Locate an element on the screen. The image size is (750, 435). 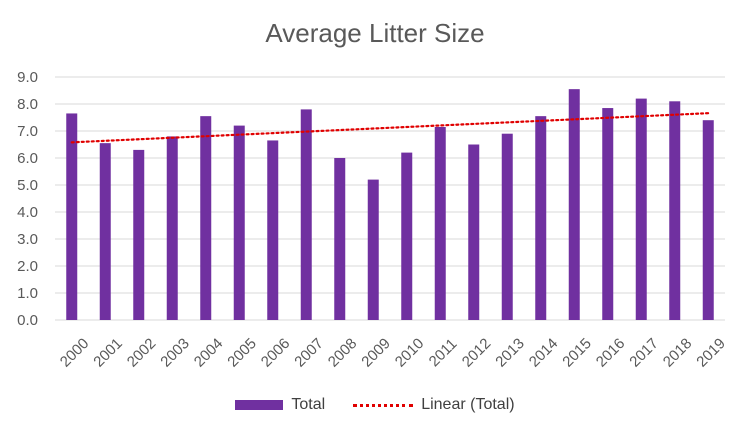
y-tick-label: 1.0 is located at coordinates (27, 293).